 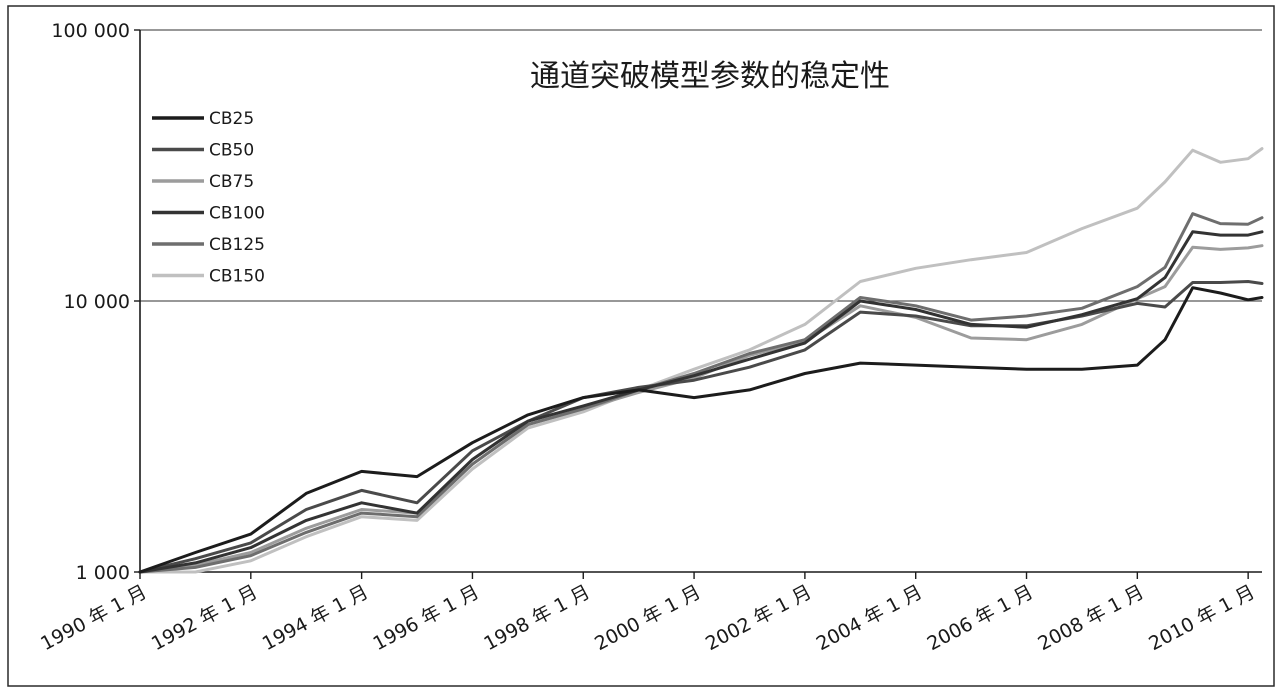 What do you see at coordinates (237, 214) in the screenshot?
I see `legend-label-cb100: CB100` at bounding box center [237, 214].